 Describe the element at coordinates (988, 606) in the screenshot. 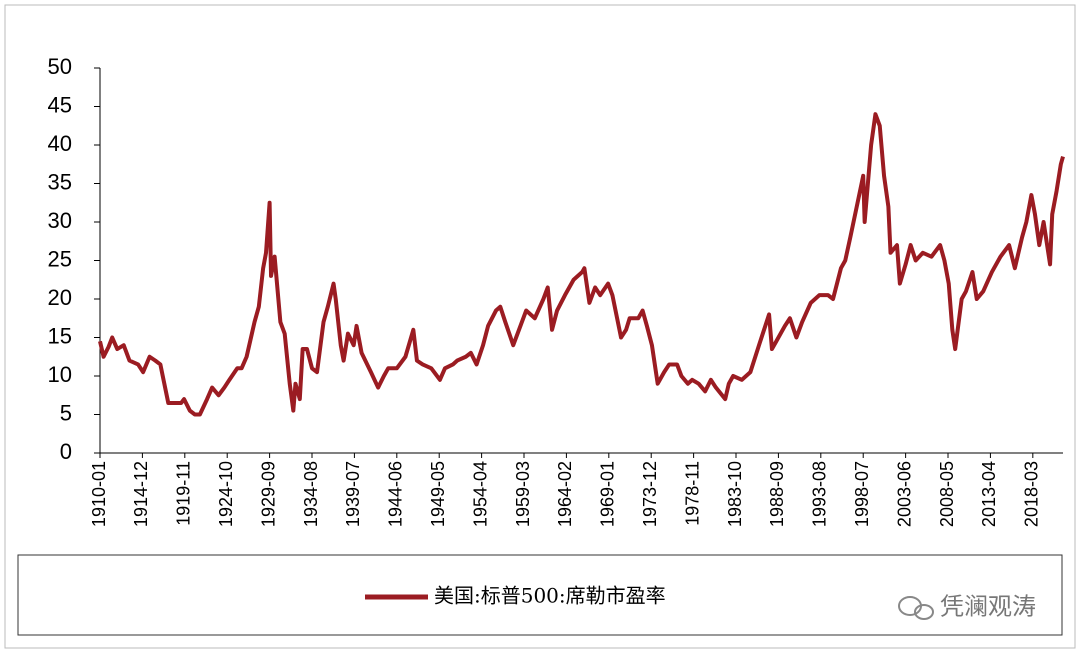

I see `watermark: 凭澜观涛` at that location.